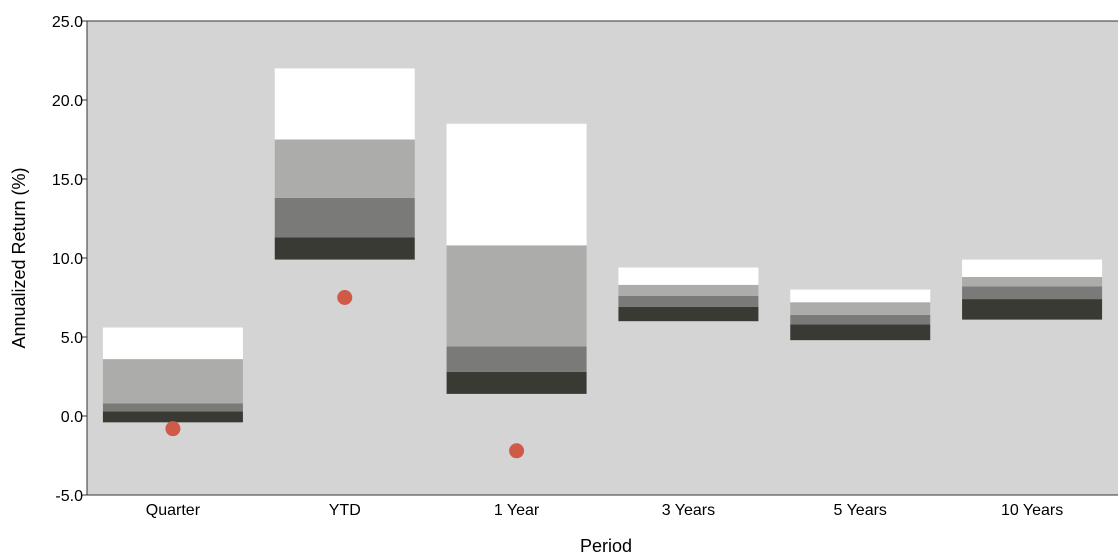 This screenshot has height=555, width=1118. I want to click on y-tick-label: 20.0, so click(67, 101).